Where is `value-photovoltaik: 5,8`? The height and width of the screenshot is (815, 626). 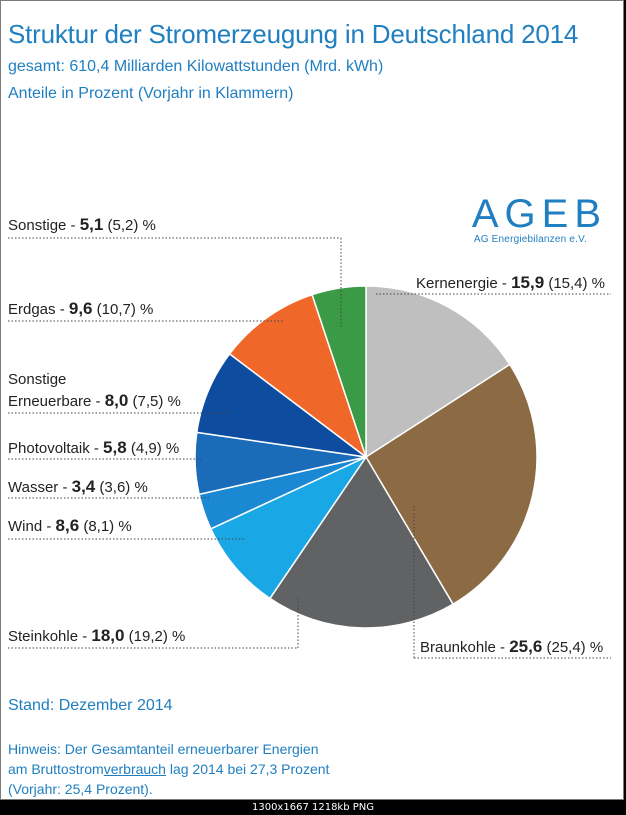 value-photovoltaik: 5,8 is located at coordinates (115, 447).